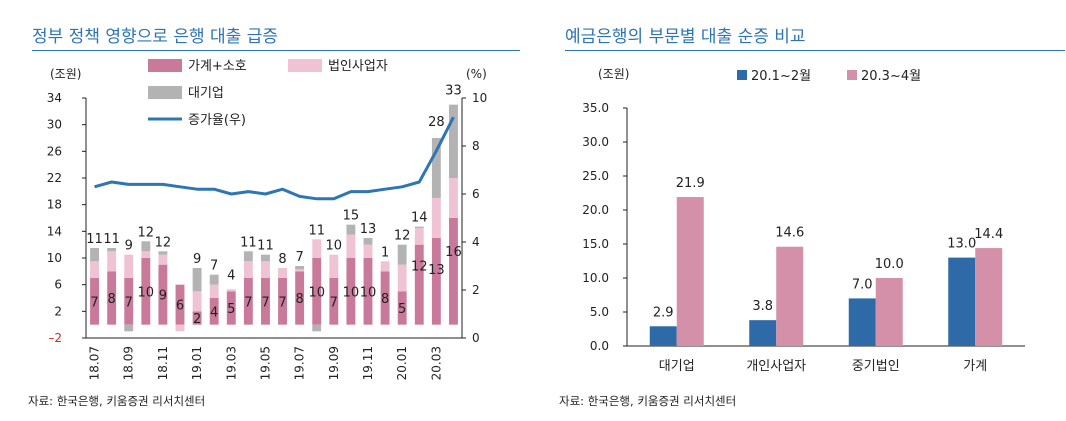 This screenshot has height=421, width=1066. Describe the element at coordinates (476, 74) in the screenshot. I see `right-y-axis-unit: (%)` at that location.